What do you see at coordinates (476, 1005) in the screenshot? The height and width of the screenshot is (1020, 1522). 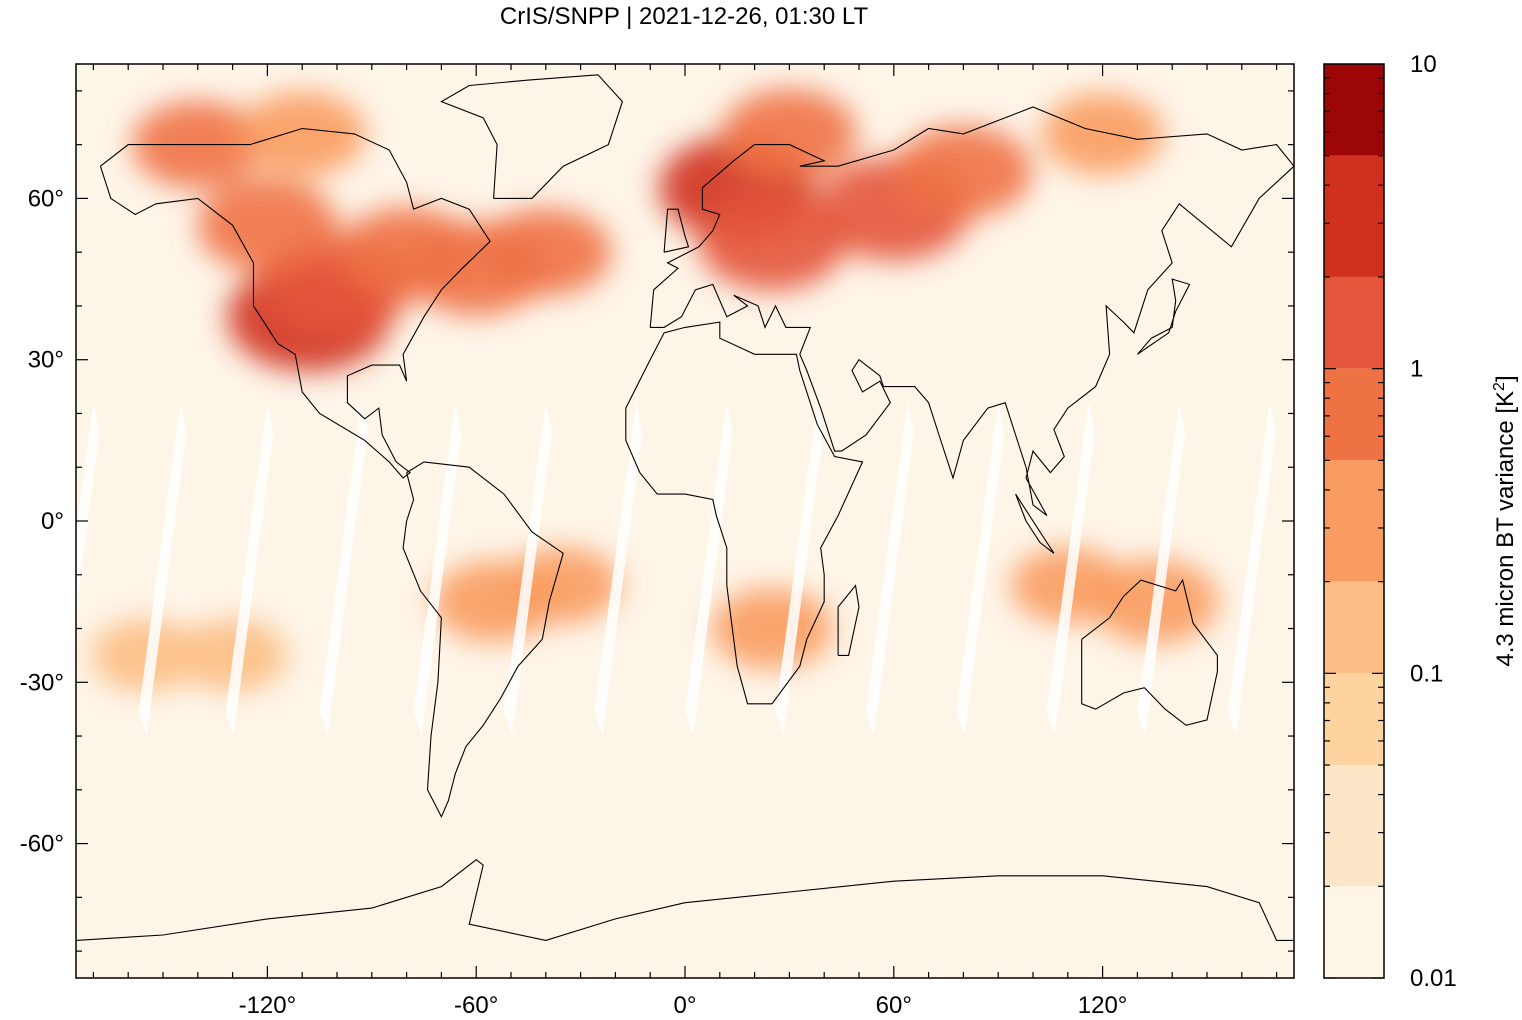 I see `x-tick-label: -60°` at bounding box center [476, 1005].